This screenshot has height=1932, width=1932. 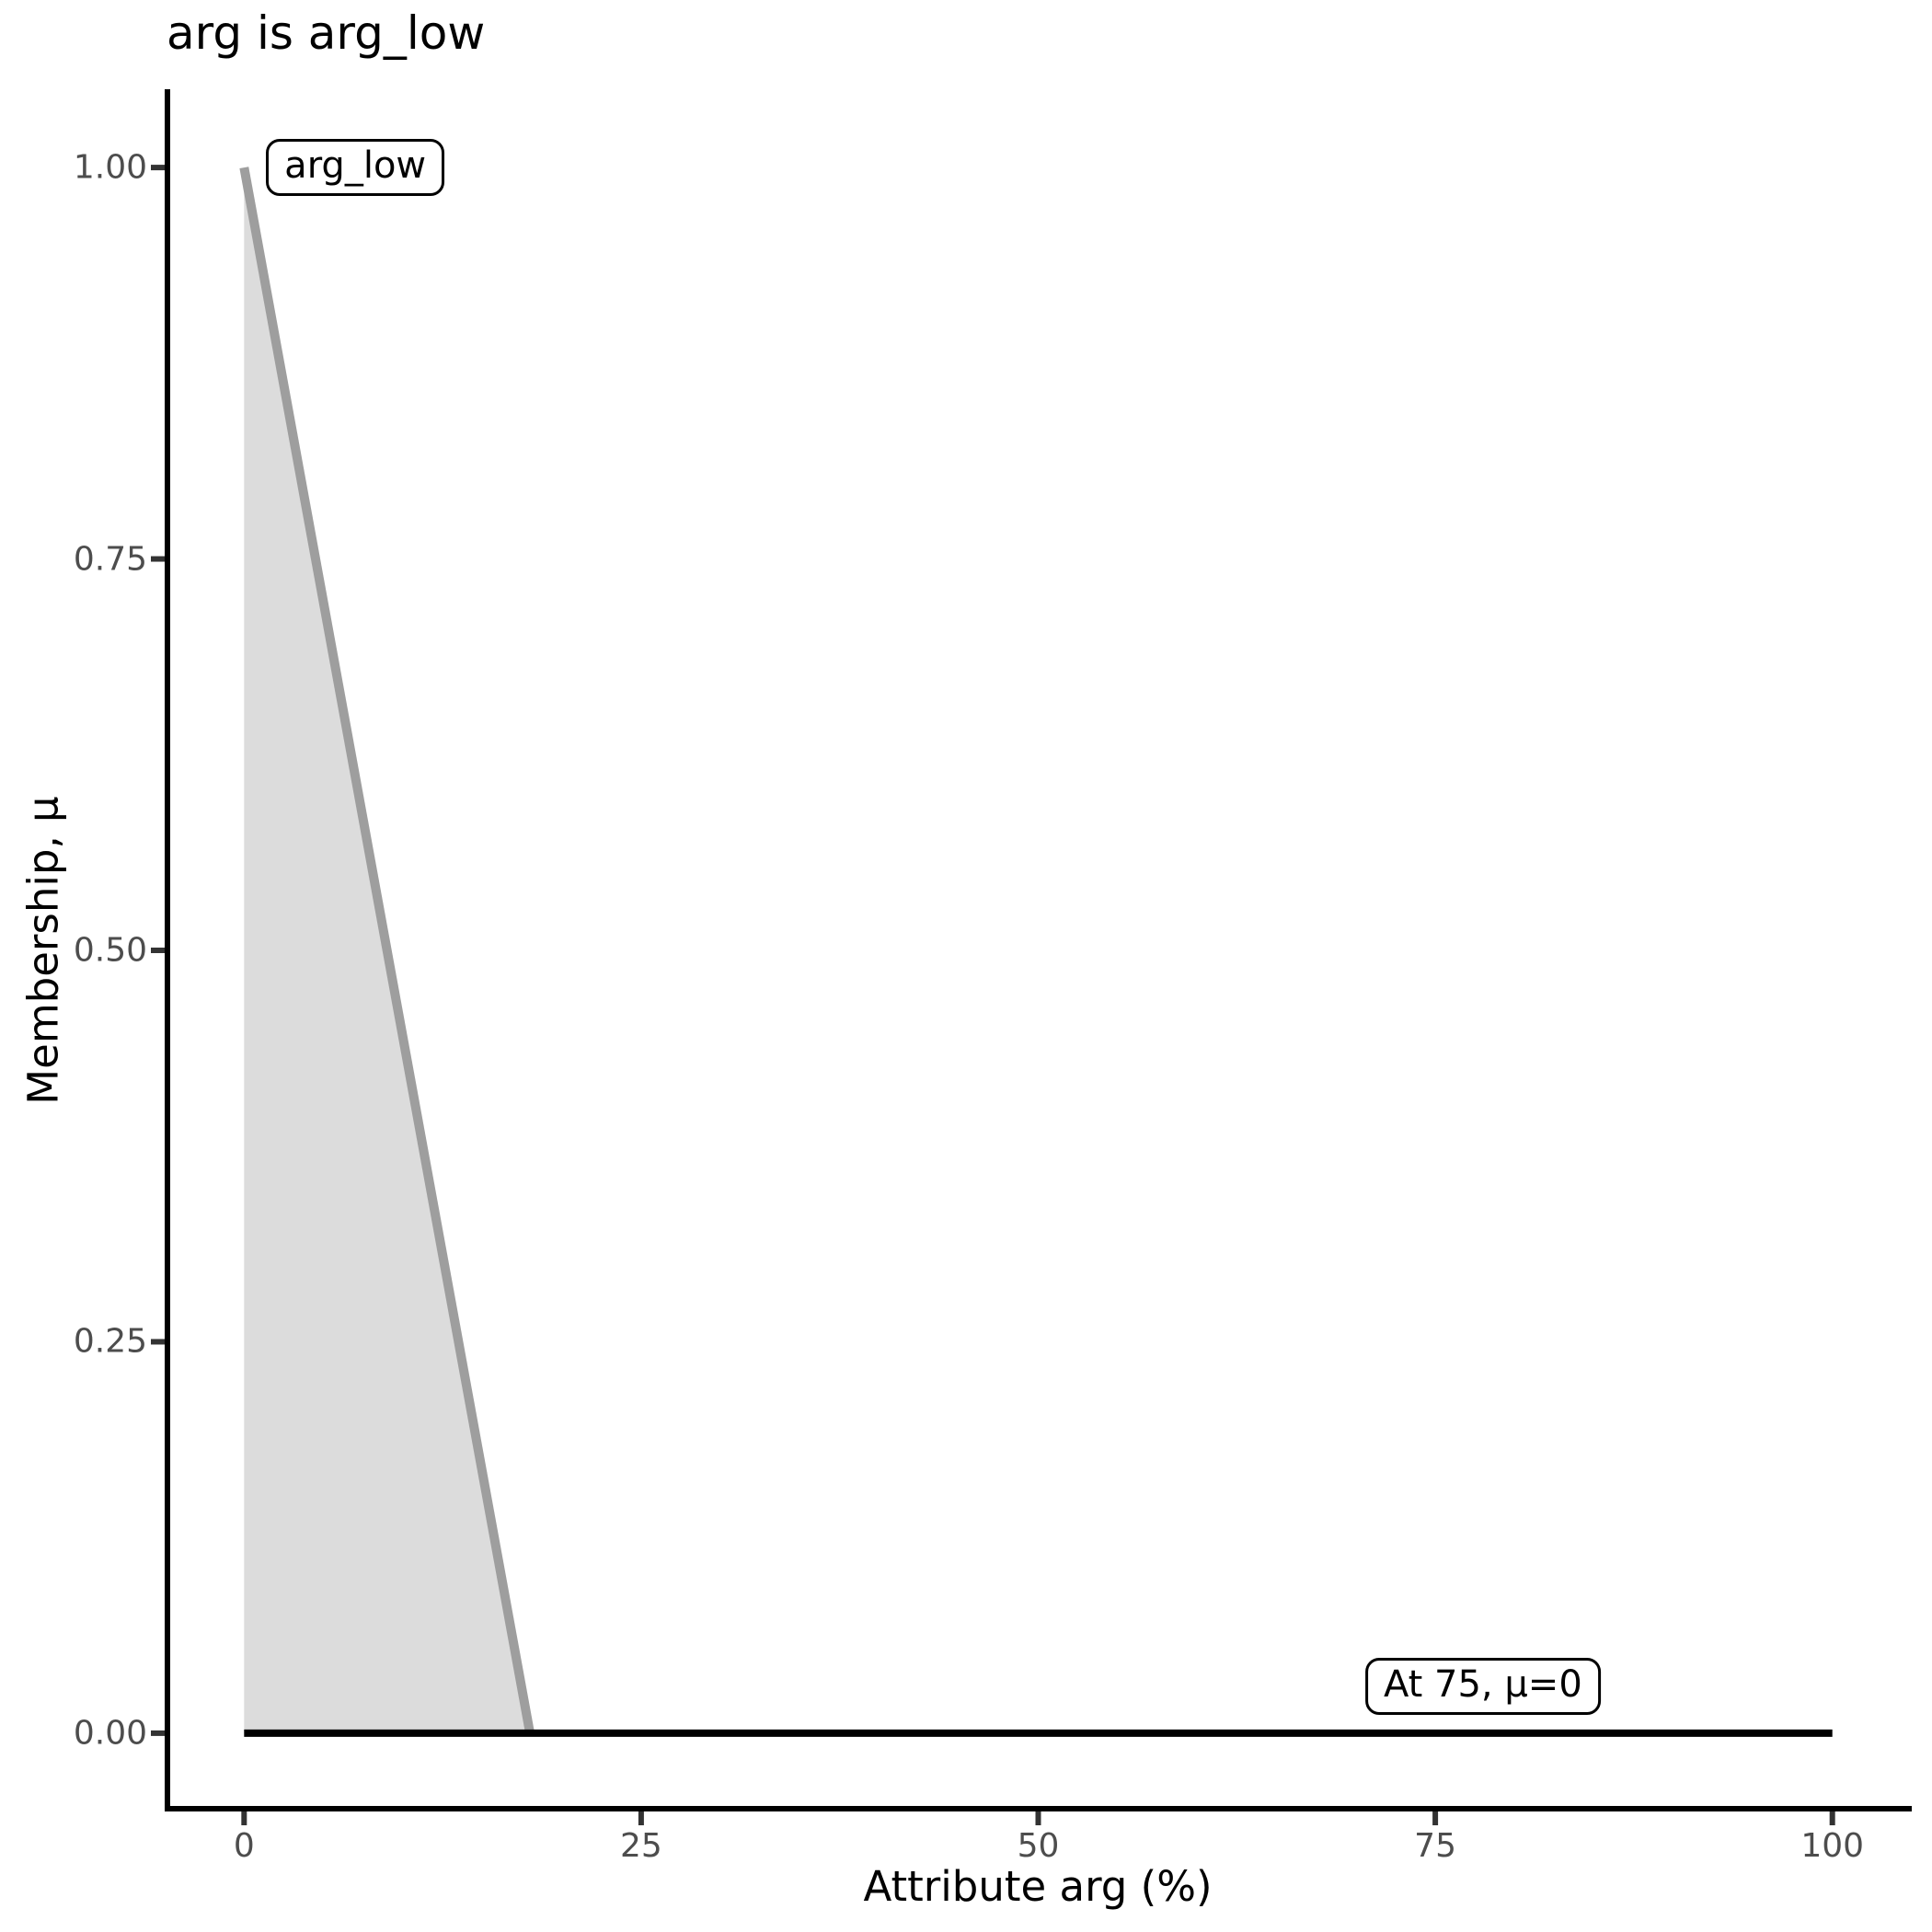 I want to click on x-tick-label: 100, so click(x=1832, y=1846).